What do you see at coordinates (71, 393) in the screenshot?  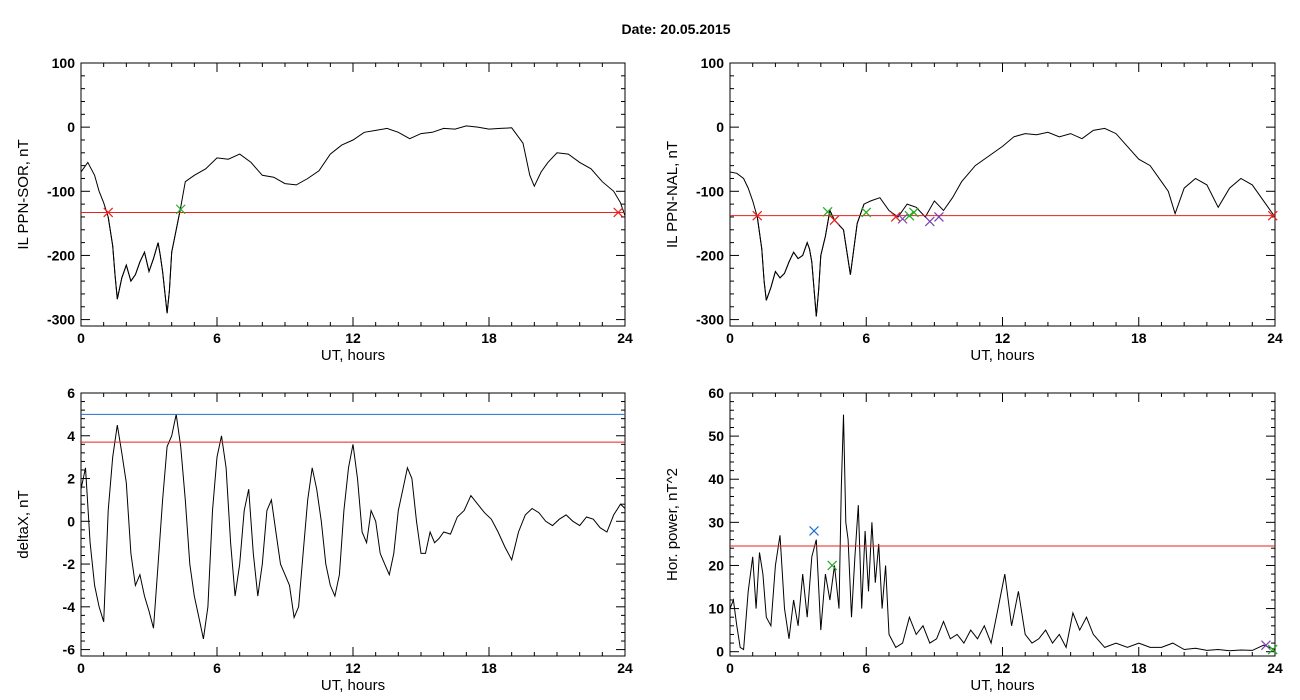 I see `y-tick-label: 6` at bounding box center [71, 393].